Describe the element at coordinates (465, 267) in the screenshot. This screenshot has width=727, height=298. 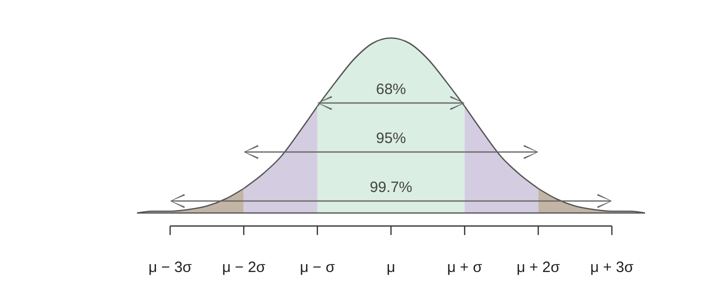
I see `x-tick-label: μ + σ` at that location.